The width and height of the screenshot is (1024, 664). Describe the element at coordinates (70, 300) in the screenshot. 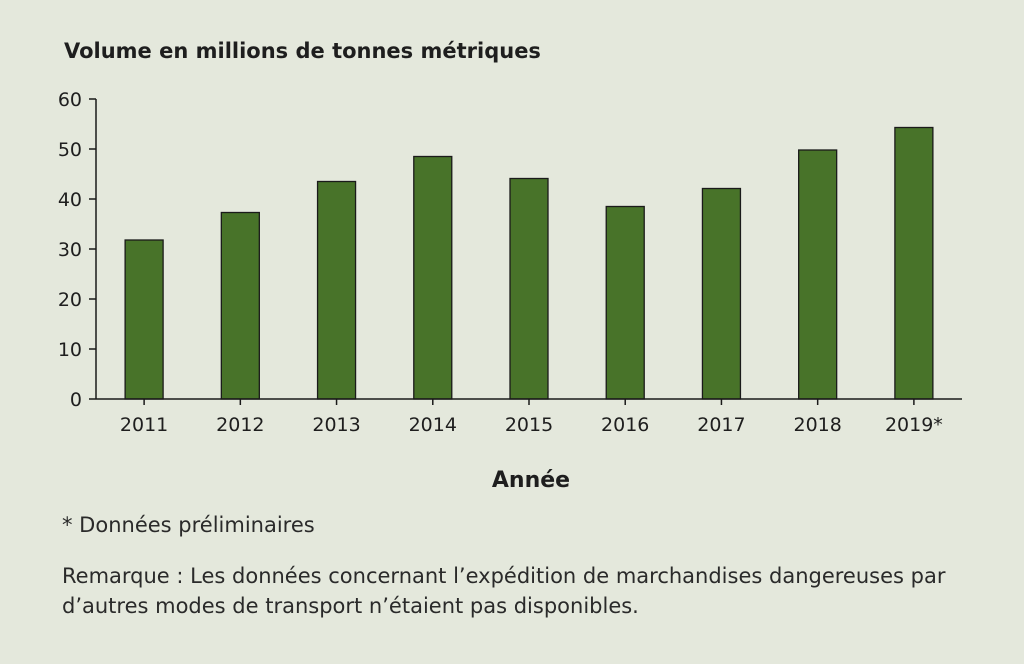

I see `y-tick-label: 20` at that location.